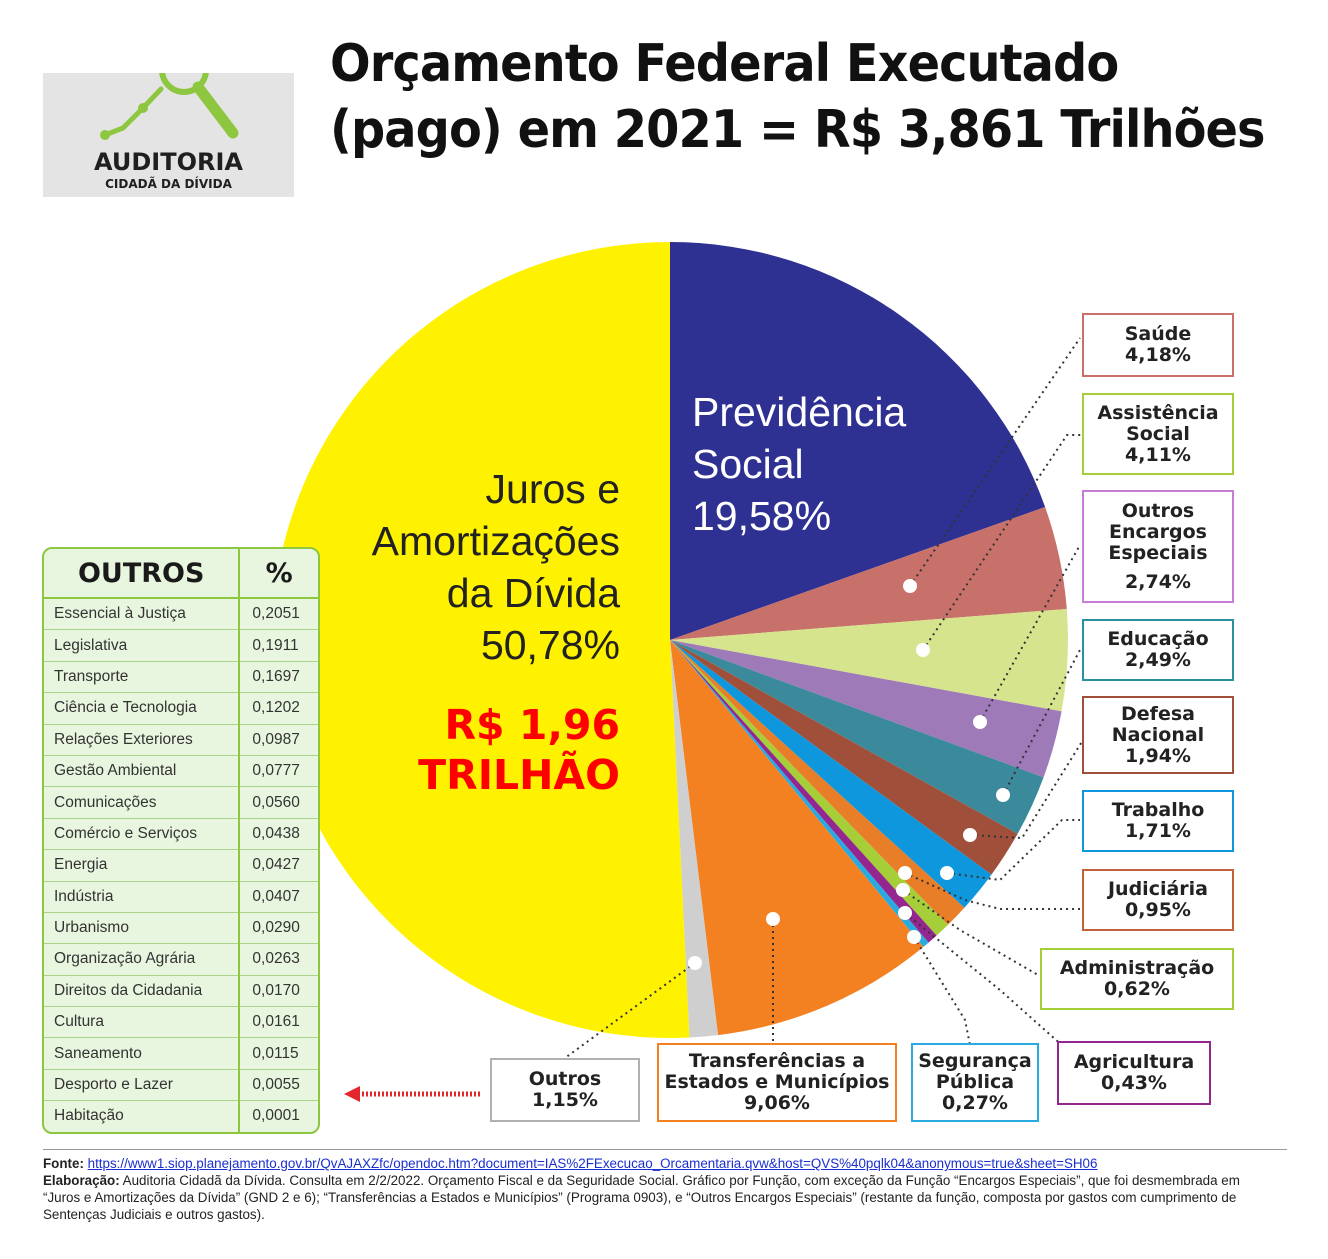 The image size is (1328, 1259). I want to click on table-cell-pct: 0,0987, so click(278, 739).